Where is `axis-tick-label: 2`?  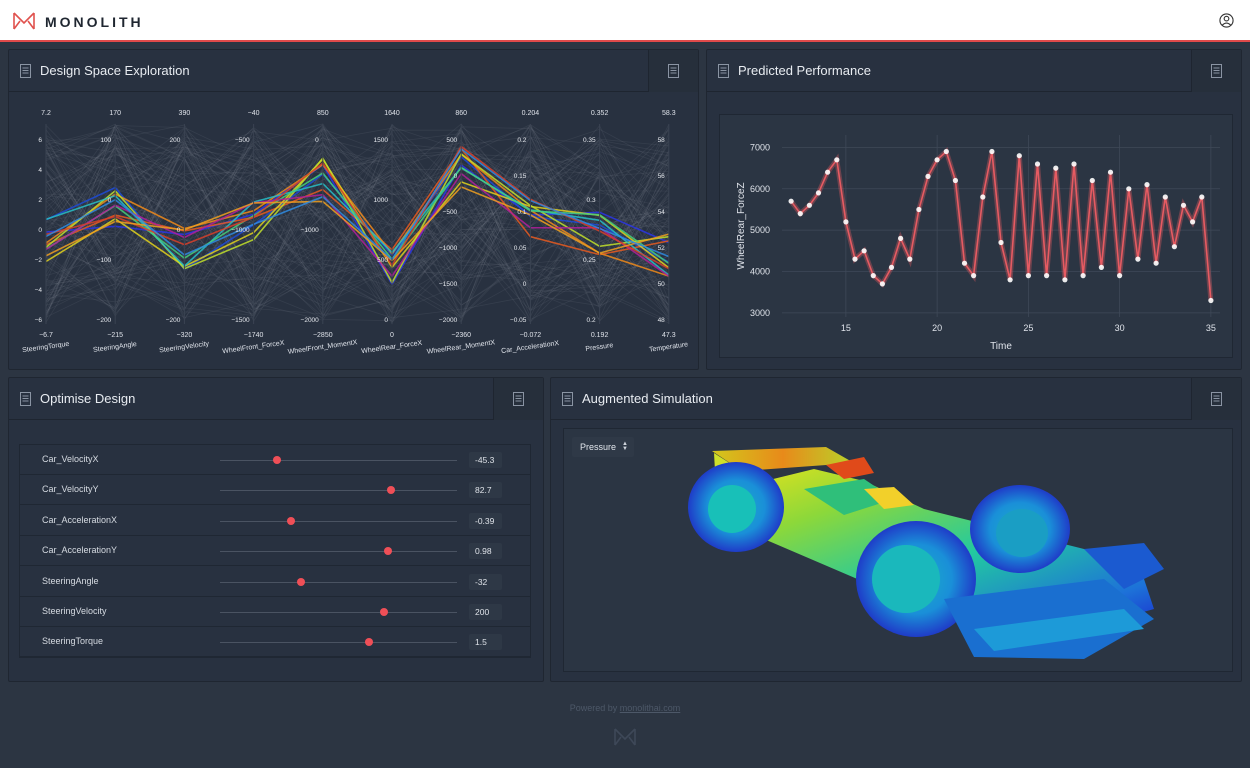 axis-tick-label: 2 is located at coordinates (40, 200).